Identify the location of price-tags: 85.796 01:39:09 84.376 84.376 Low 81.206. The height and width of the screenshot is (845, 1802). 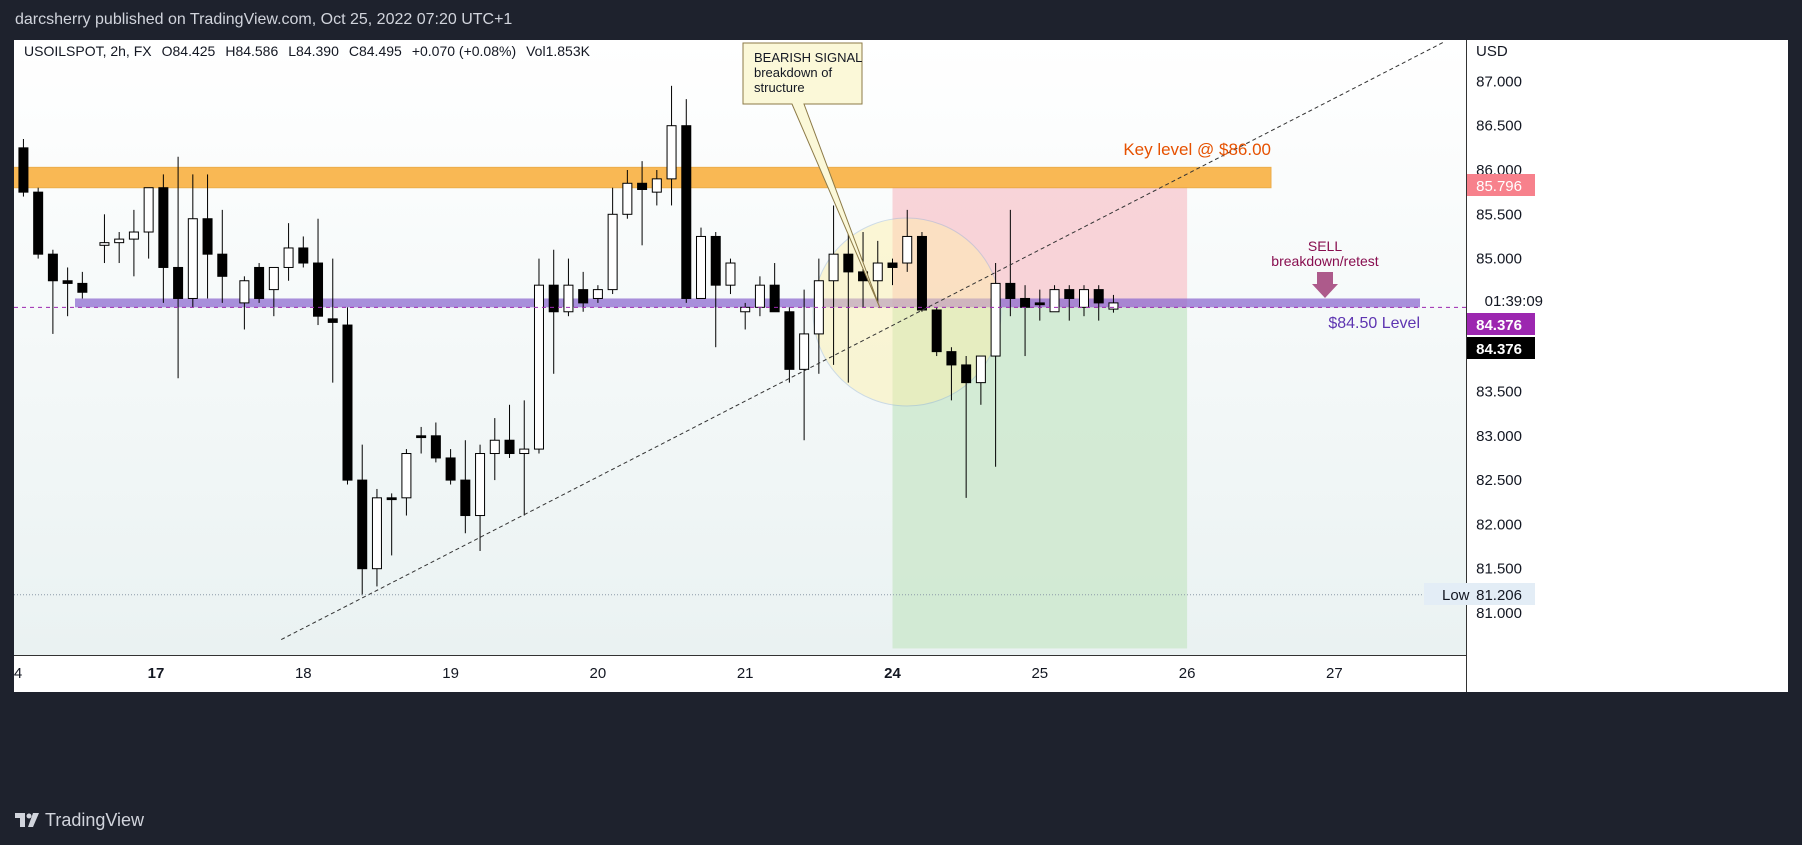
(1485, 389).